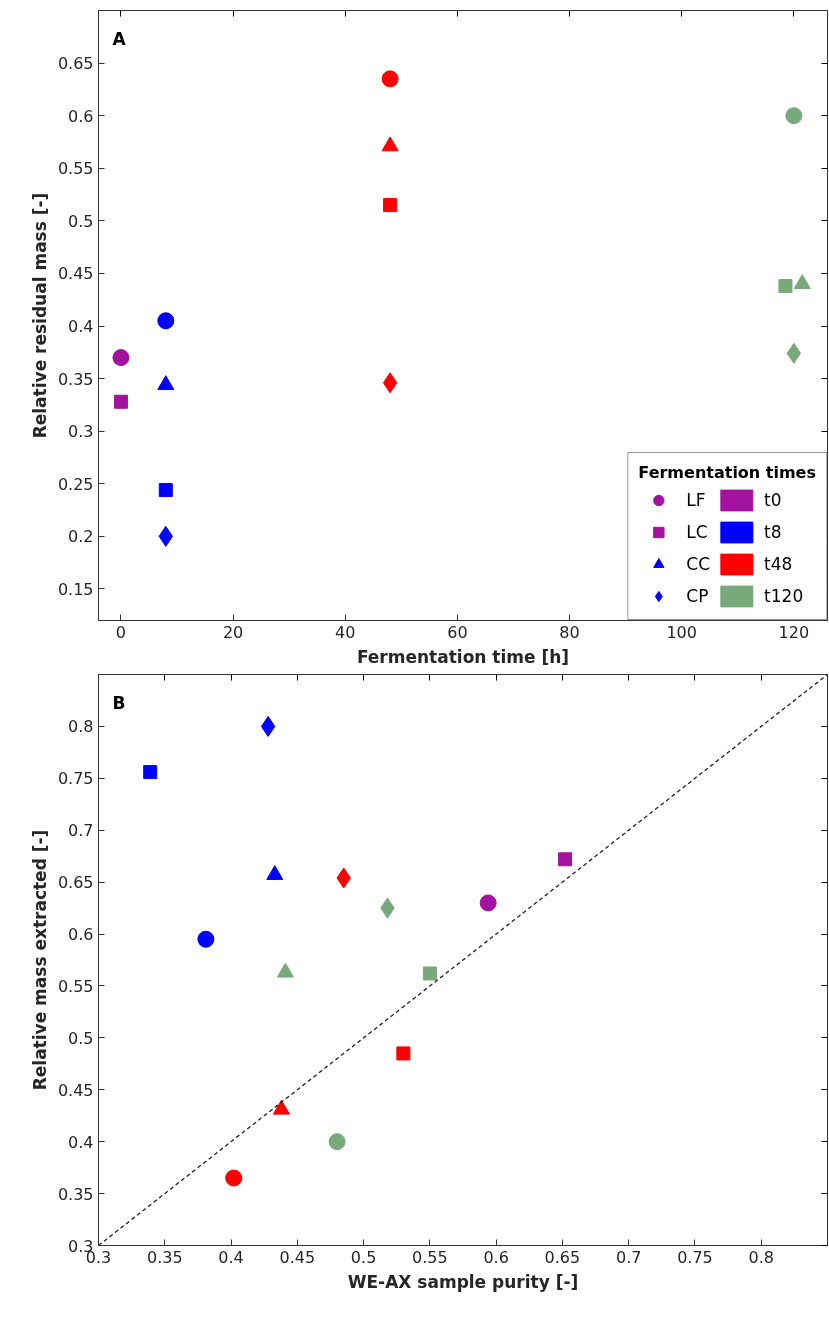 This screenshot has width=829, height=1320. What do you see at coordinates (363, 1257) in the screenshot?
I see `x-tick-label: 0.5` at bounding box center [363, 1257].